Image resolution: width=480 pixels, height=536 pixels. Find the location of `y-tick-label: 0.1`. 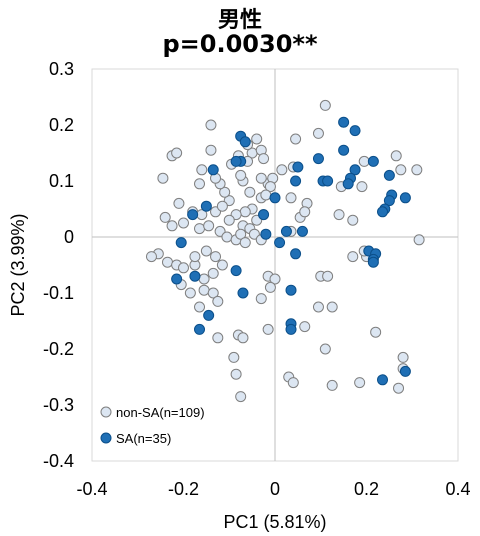

y-tick-label: 0.1 is located at coordinates (61, 181).